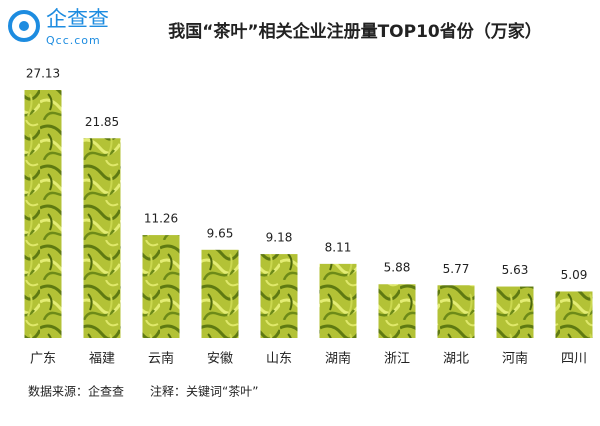 This screenshot has height=426, width=600. Describe the element at coordinates (279, 359) in the screenshot. I see `x-tick-label: 山东` at that location.